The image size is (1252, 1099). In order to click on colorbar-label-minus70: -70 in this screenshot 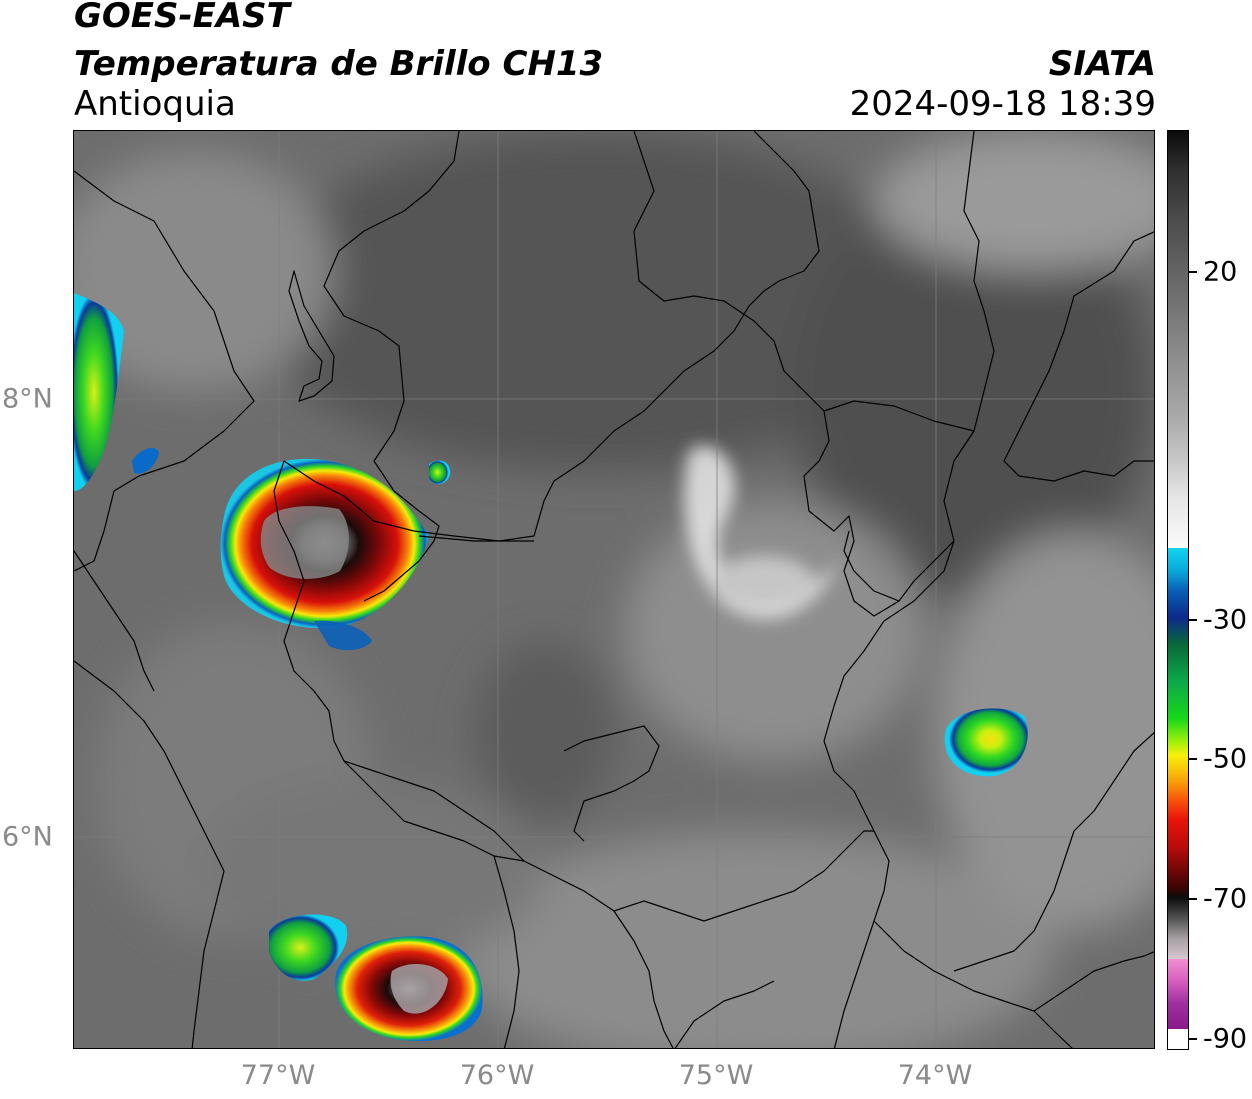, I will do `click(1225, 899)`.